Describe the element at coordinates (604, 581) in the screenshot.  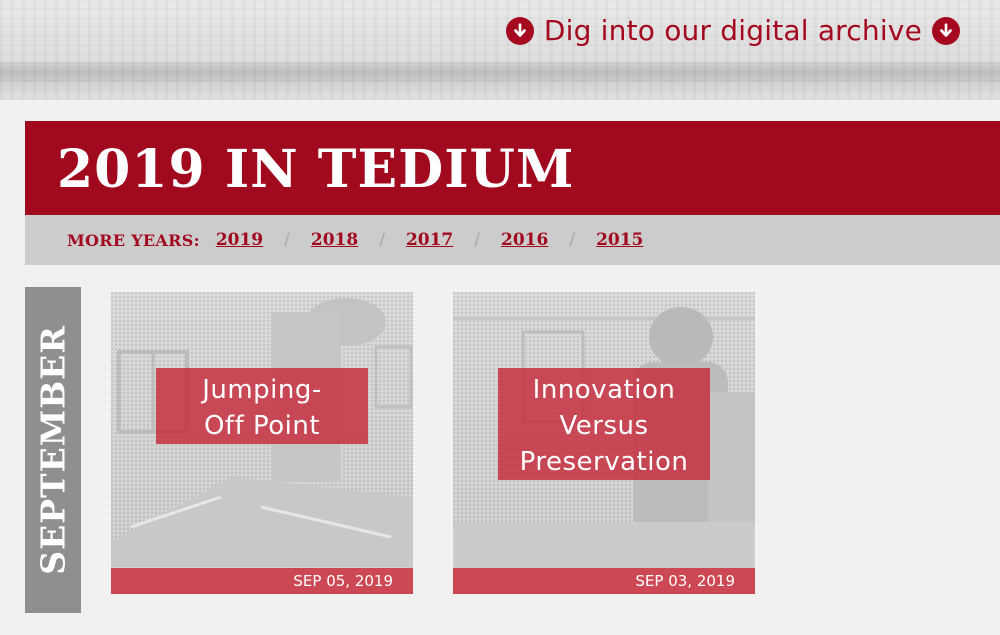
I see `article-date: SEP 03, 2019` at that location.